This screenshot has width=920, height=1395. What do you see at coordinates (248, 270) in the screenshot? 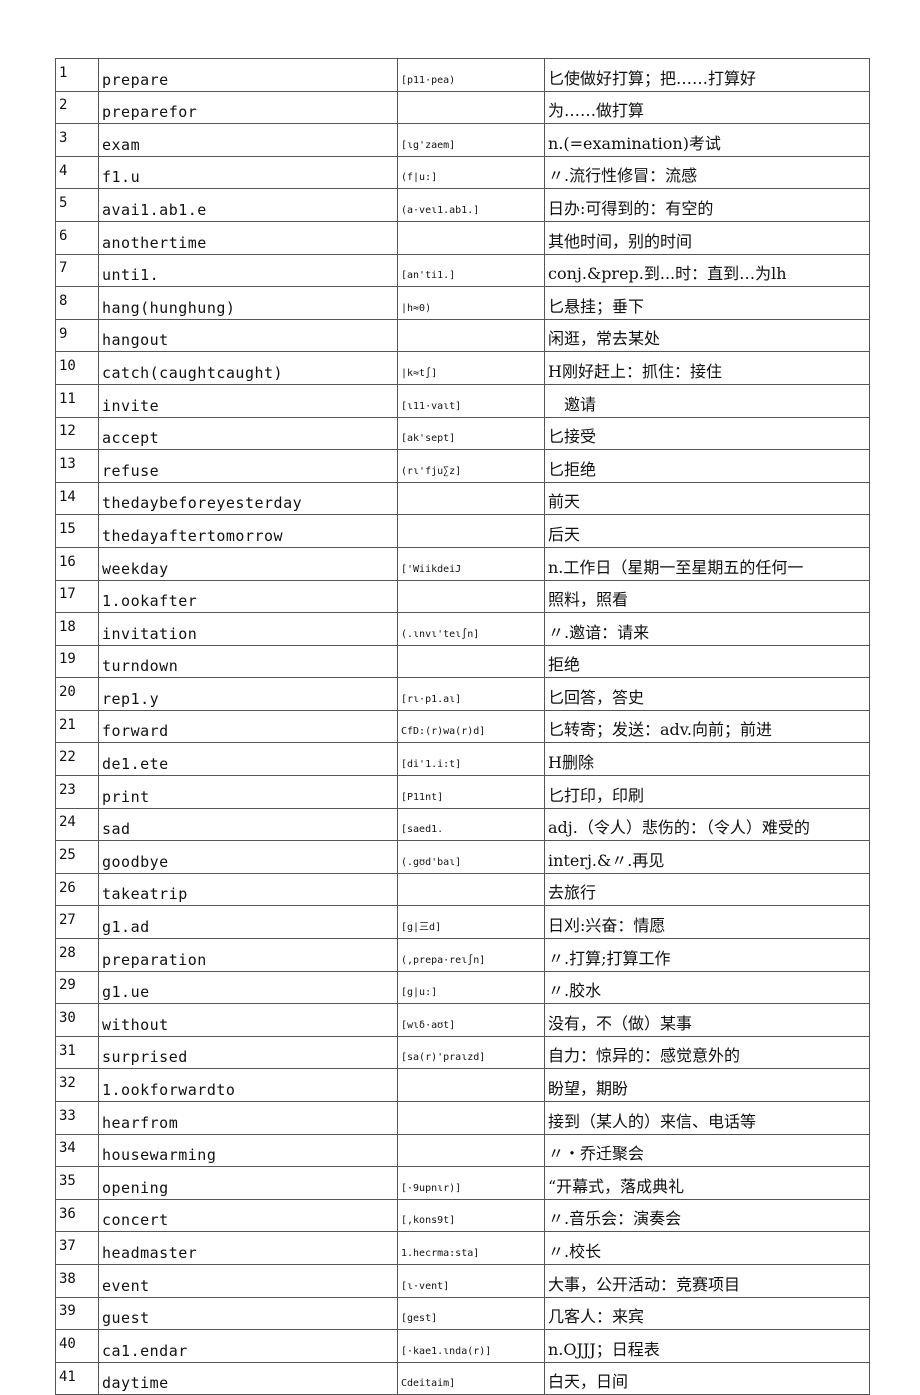
I see `word-cell: unti1.` at bounding box center [248, 270].